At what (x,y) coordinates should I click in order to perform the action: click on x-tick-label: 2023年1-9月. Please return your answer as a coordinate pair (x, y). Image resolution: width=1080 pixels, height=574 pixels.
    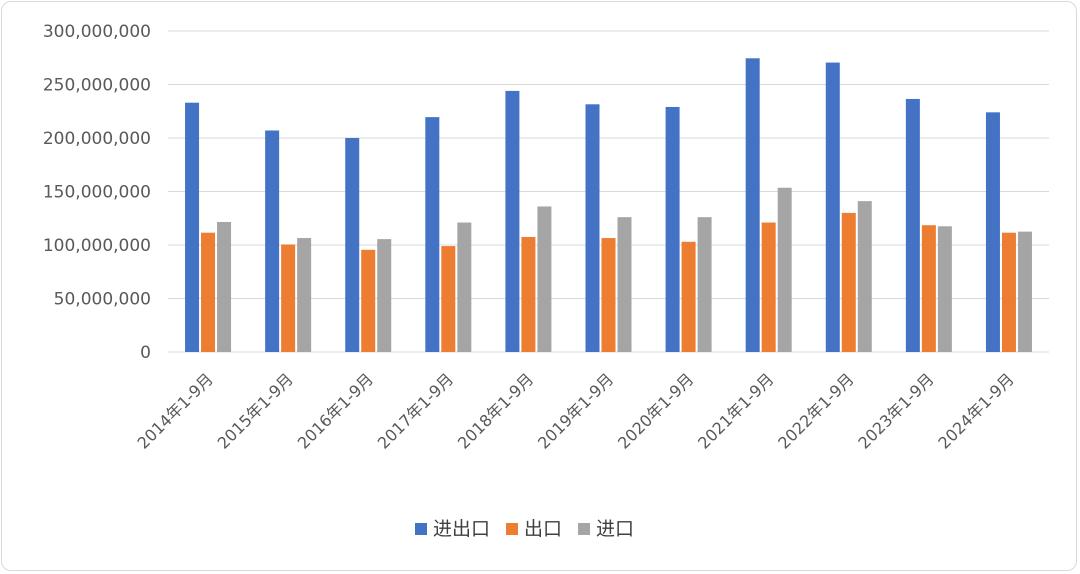
    Looking at the image, I should click on (895, 410).